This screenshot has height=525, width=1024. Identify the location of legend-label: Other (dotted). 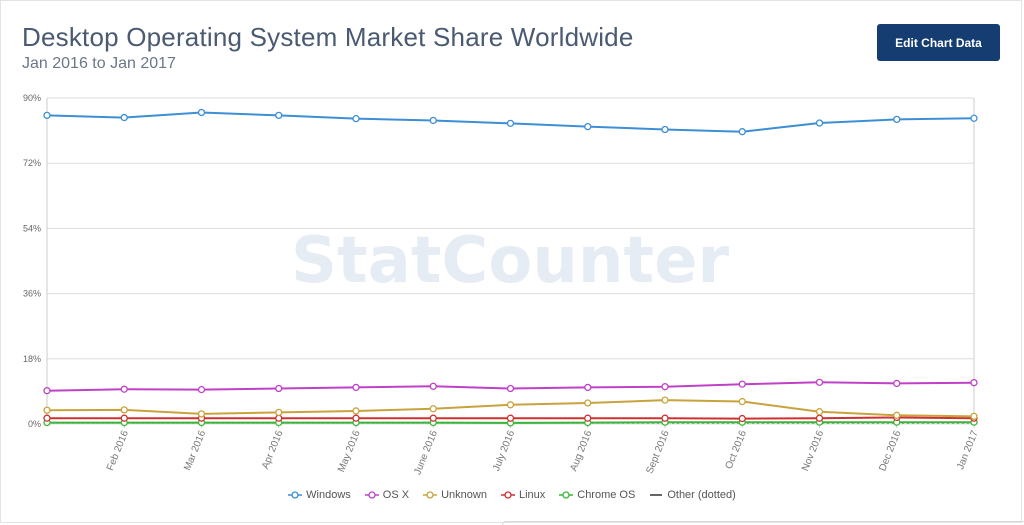
(701, 495).